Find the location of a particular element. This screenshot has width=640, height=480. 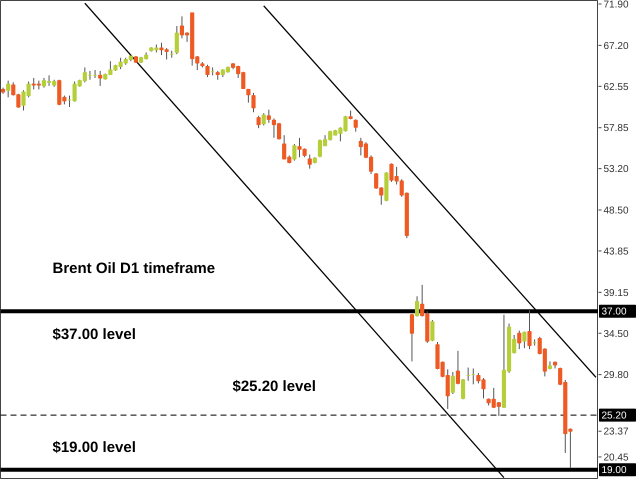

y-tick-label: 29.80 is located at coordinates (616, 376).